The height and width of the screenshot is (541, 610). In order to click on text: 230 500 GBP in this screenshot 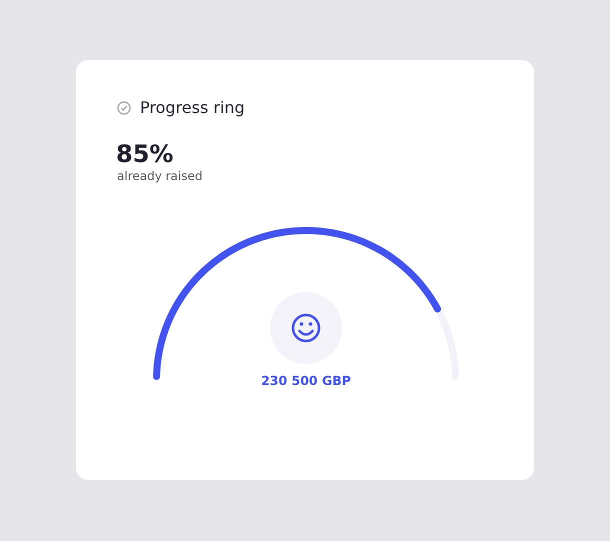, I will do `click(306, 380)`.